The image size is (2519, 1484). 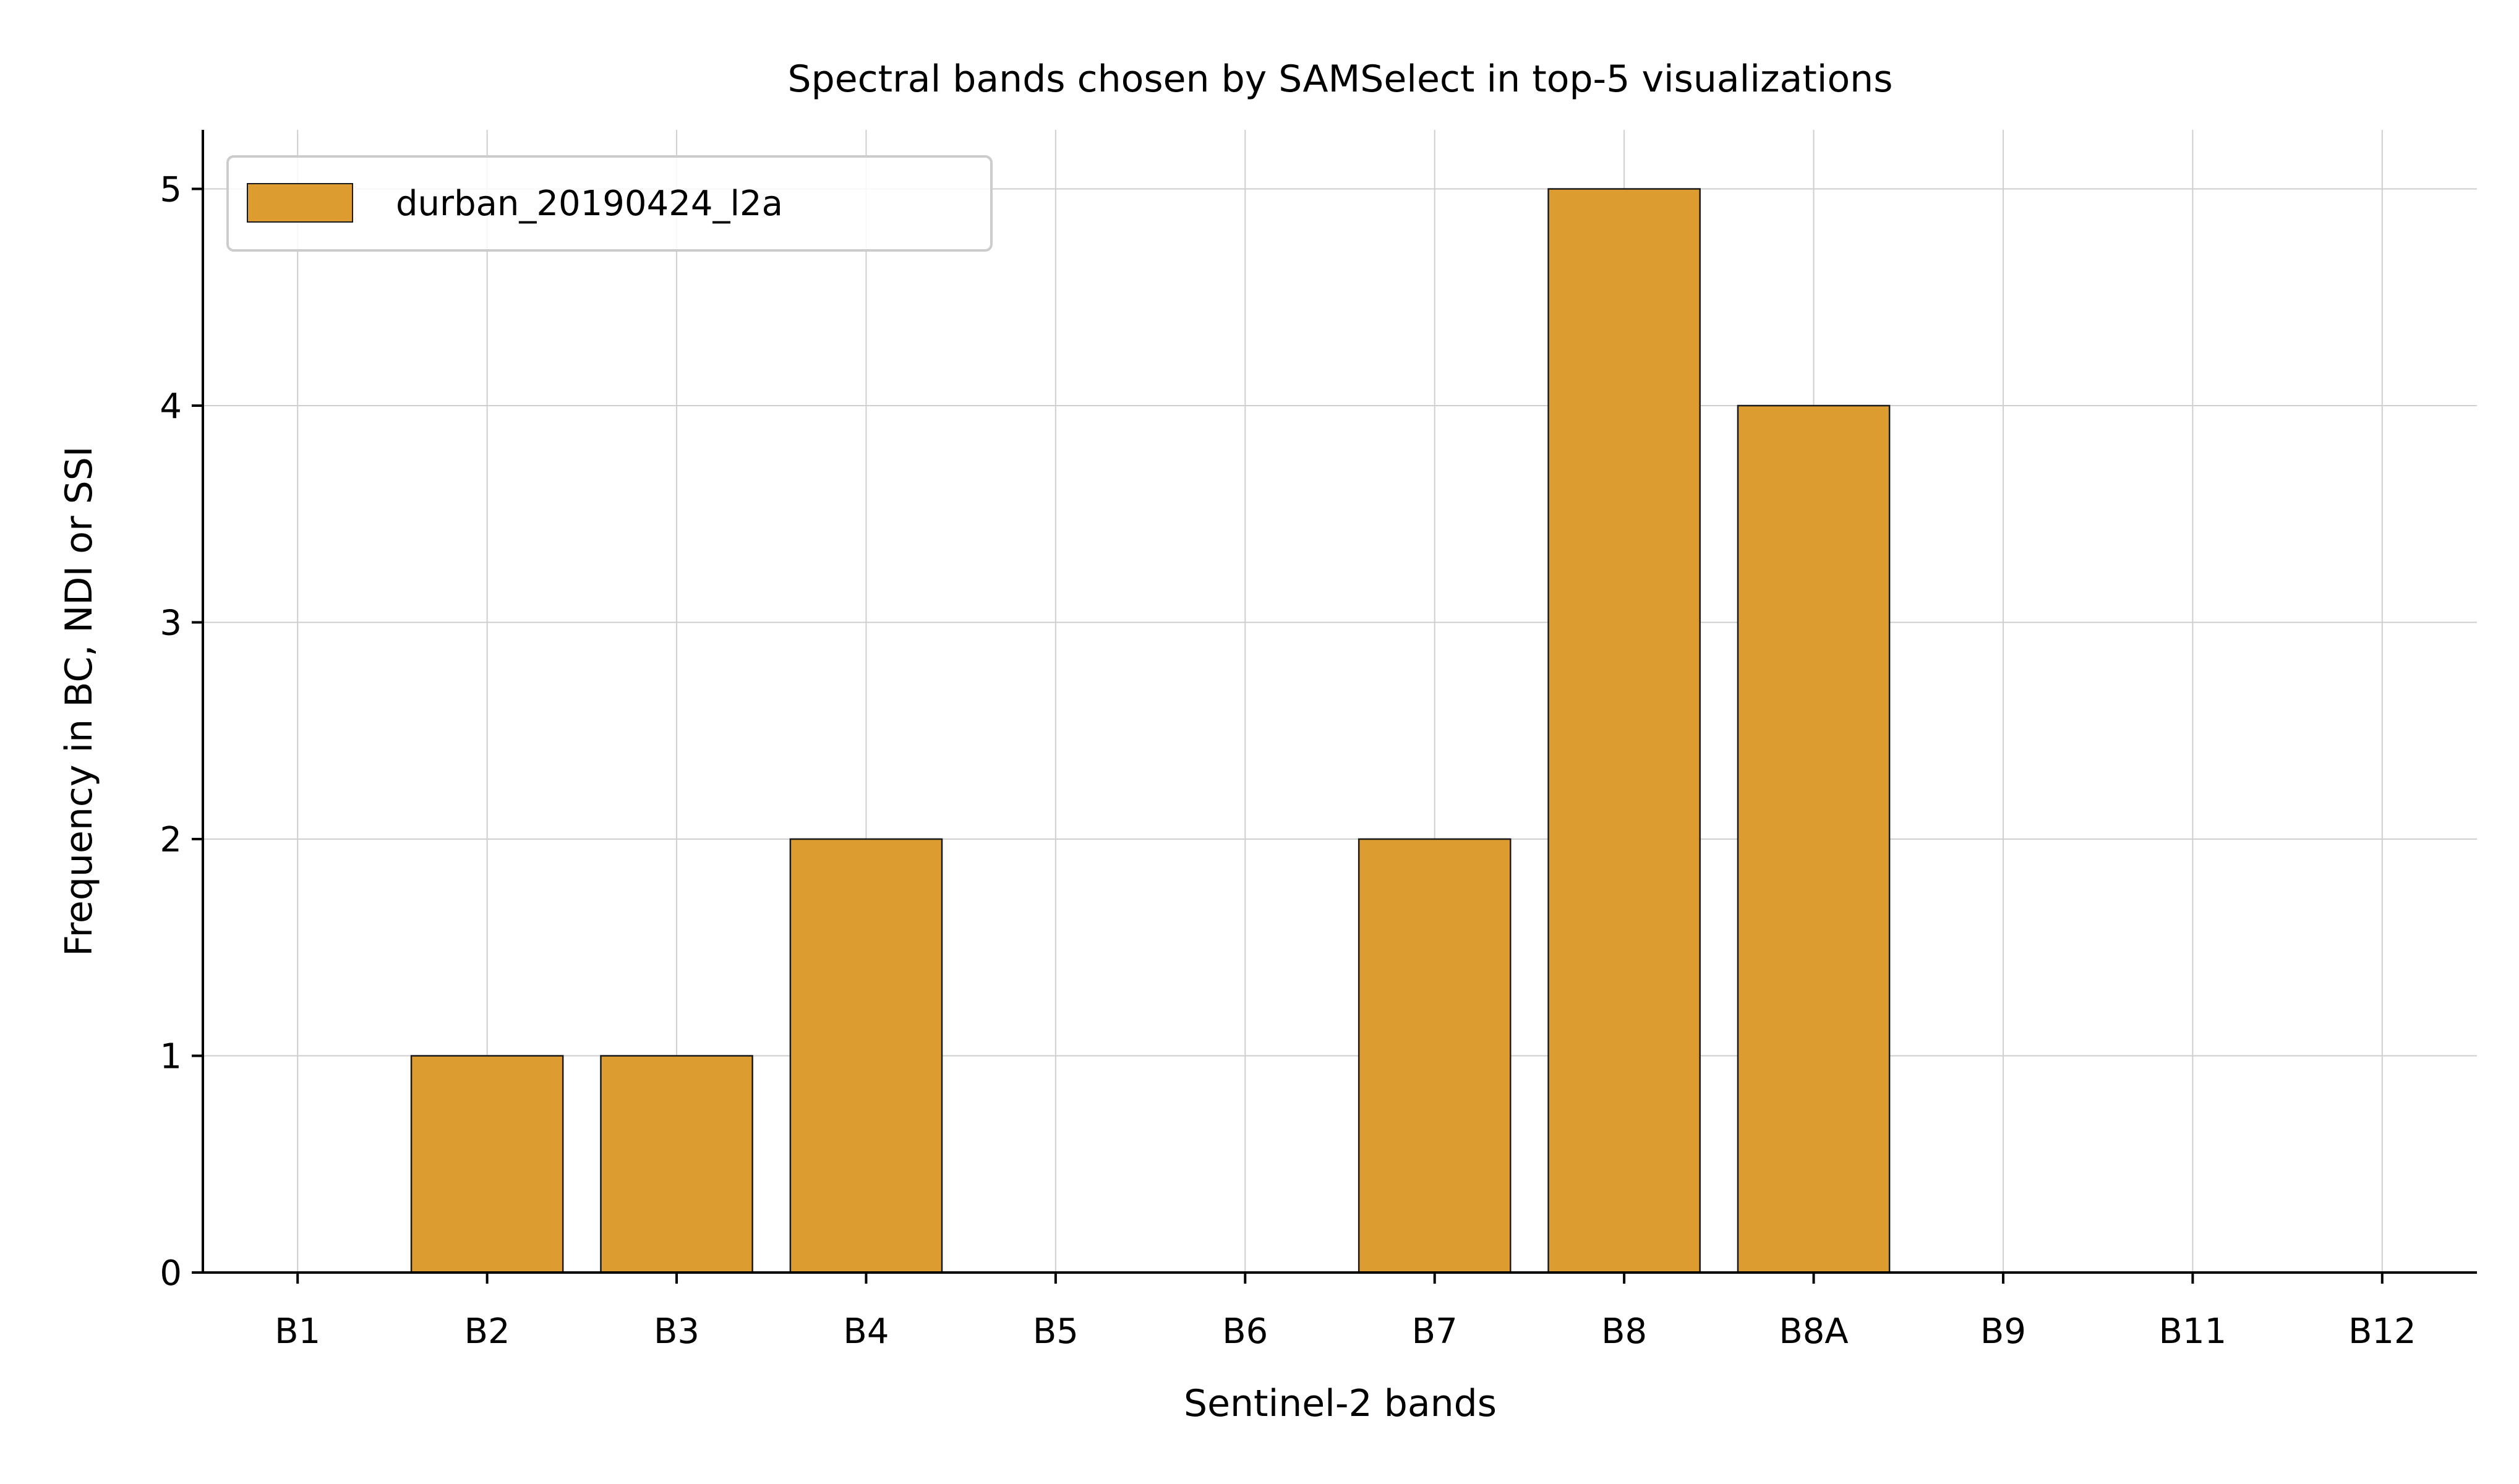 What do you see at coordinates (487, 1164) in the screenshot?
I see `bar-B2` at bounding box center [487, 1164].